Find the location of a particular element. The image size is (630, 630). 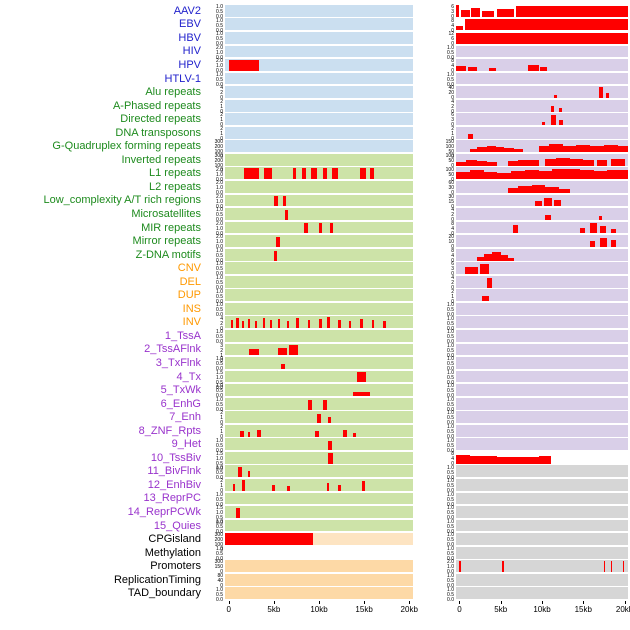

y-tick-label: 8 is located at coordinates (452, 61).